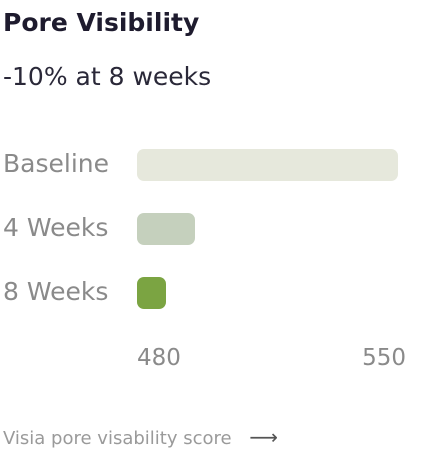  I want to click on bar-4-weeks, so click(166, 229).